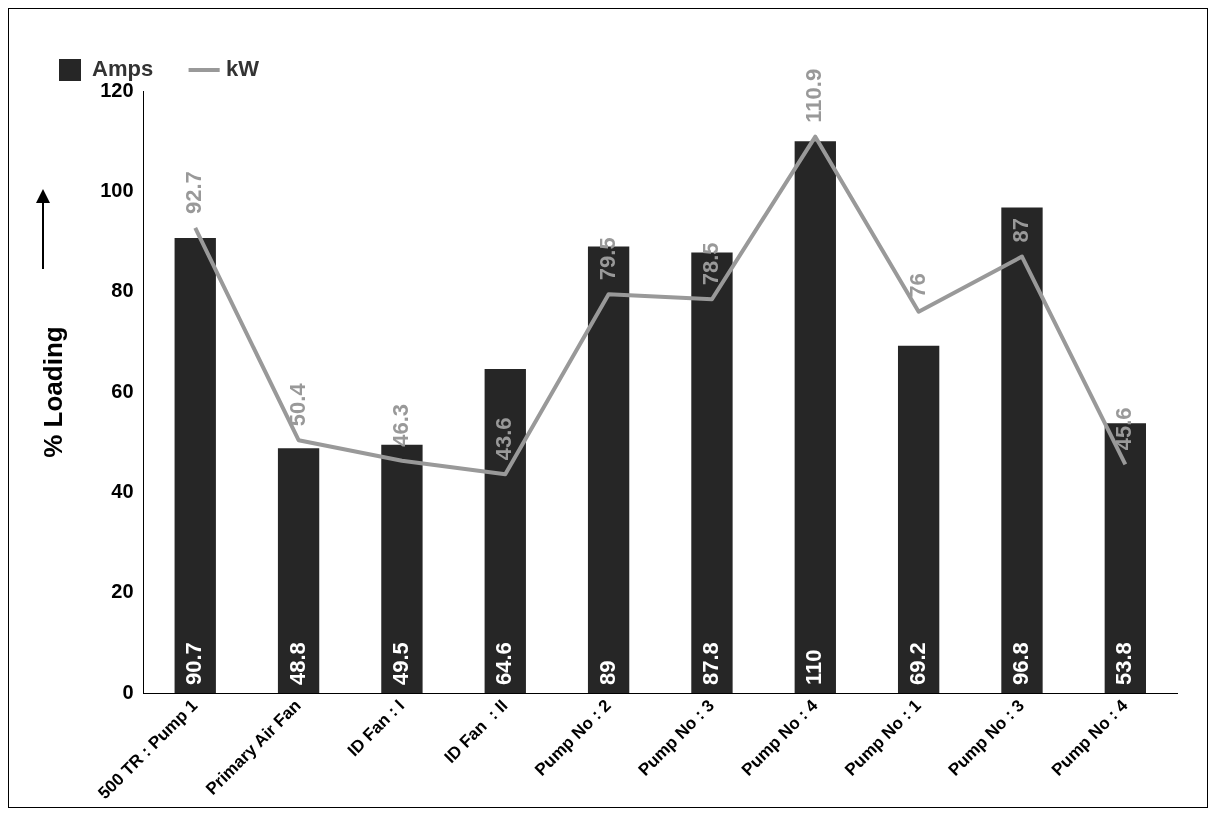  What do you see at coordinates (607, 673) in the screenshot?
I see `data-label: 89` at bounding box center [607, 673].